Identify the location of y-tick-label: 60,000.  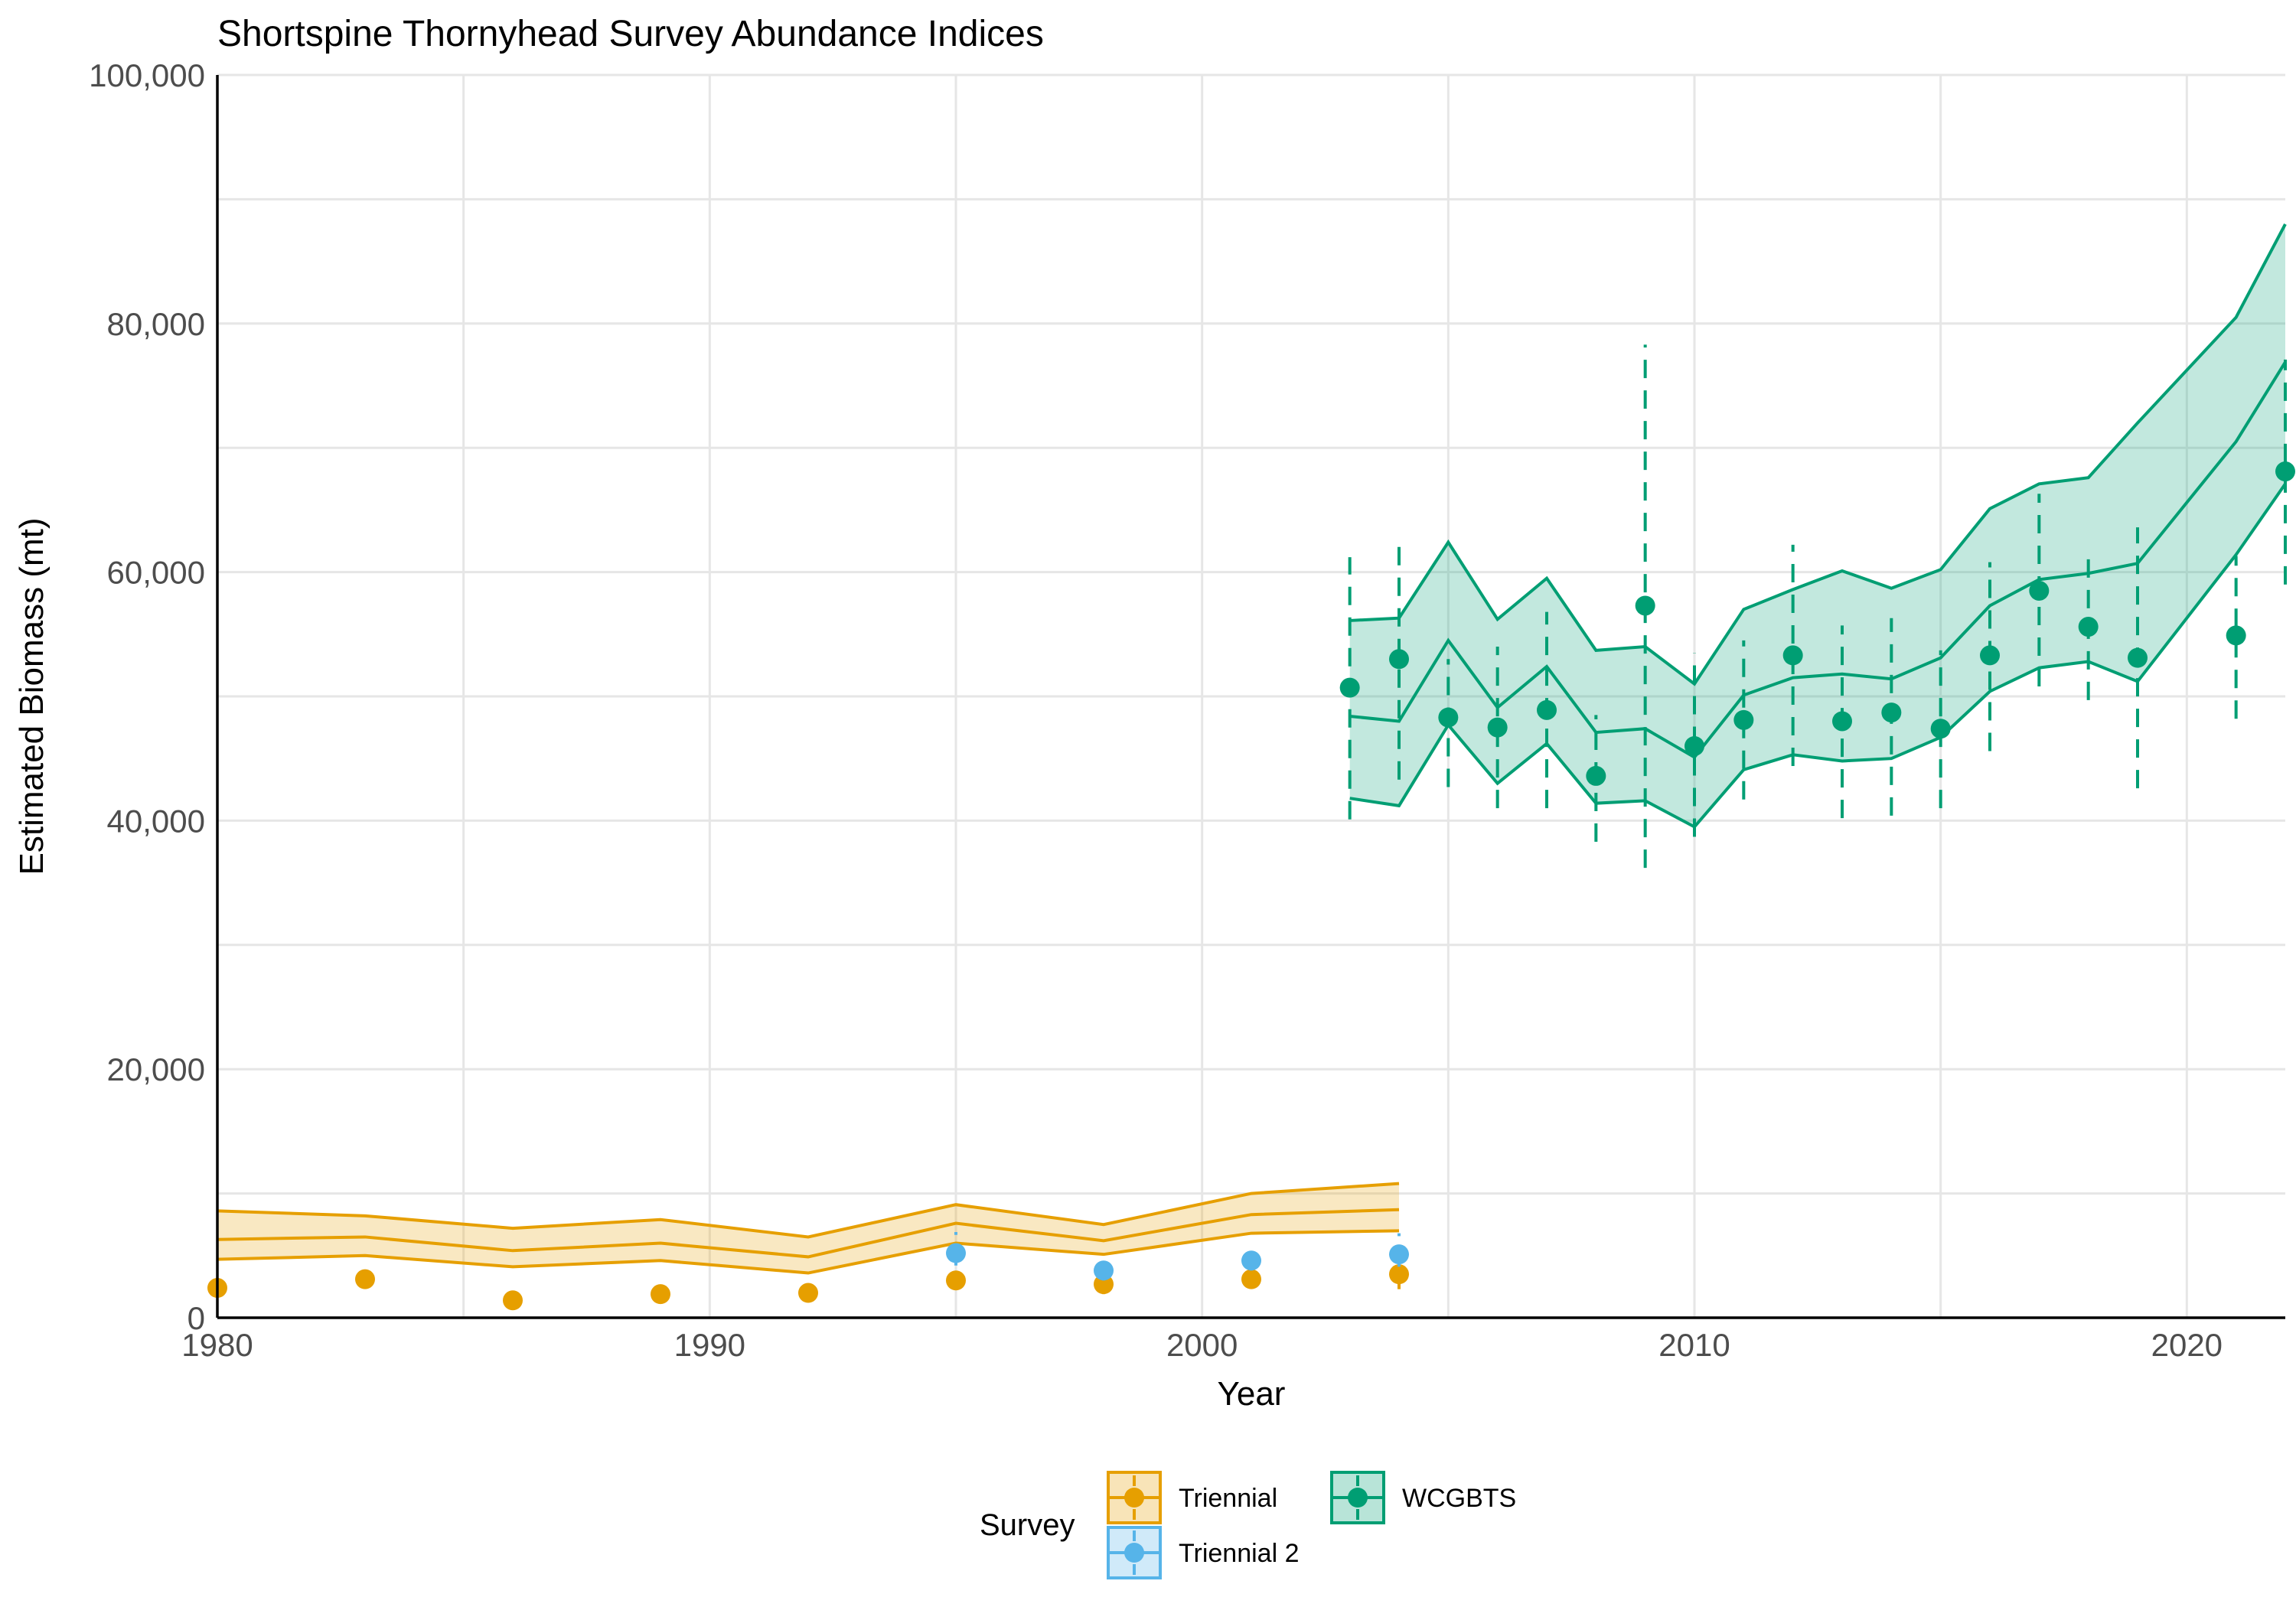
(156, 573).